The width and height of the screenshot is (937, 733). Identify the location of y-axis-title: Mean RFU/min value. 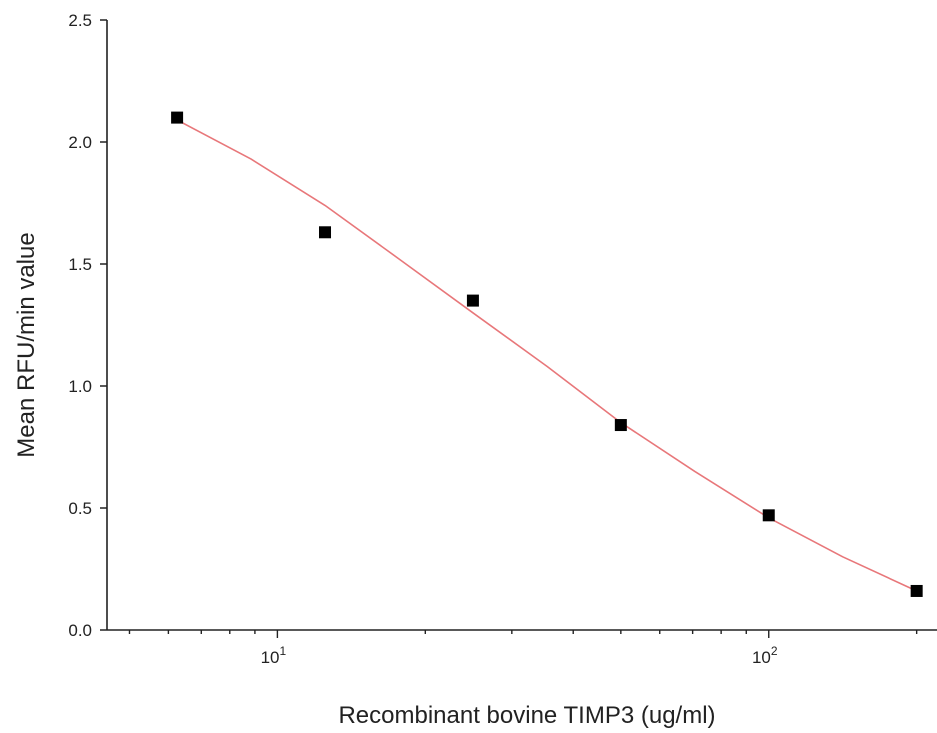
(26, 344).